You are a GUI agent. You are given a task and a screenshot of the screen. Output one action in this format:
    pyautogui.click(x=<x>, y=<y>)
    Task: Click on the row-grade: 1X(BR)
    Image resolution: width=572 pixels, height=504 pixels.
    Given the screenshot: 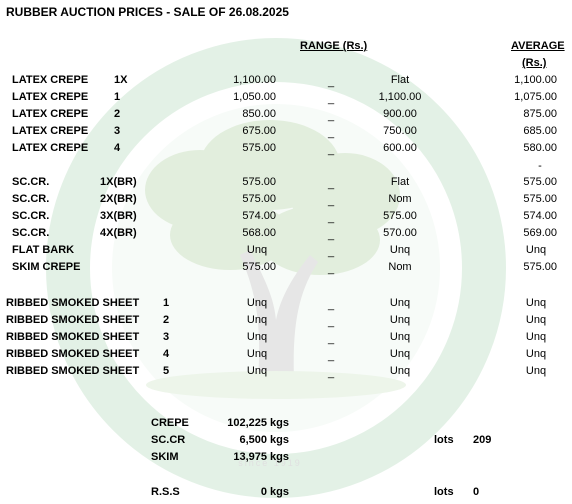 What is the action you would take?
    pyautogui.click(x=118, y=182)
    